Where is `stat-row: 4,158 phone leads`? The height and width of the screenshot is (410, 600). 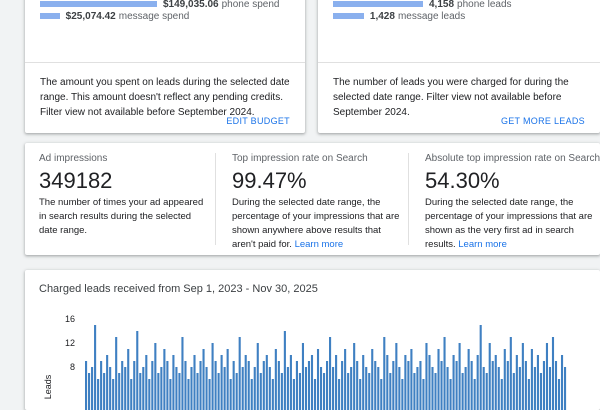 stat-row: 4,158 phone leads is located at coordinates (422, 5).